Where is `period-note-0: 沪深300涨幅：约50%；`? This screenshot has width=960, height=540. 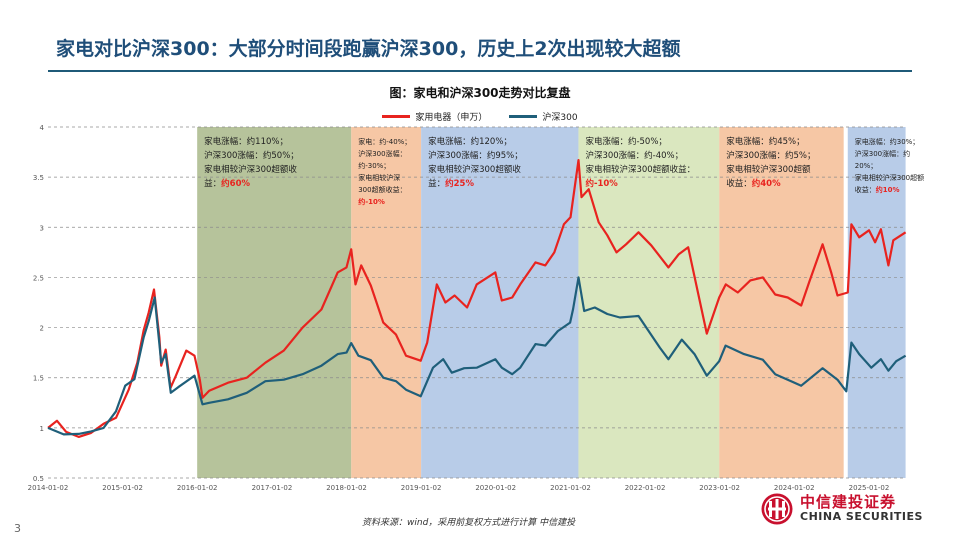
period-note-0: 沪深300涨幅：约50%； is located at coordinates (251, 155).